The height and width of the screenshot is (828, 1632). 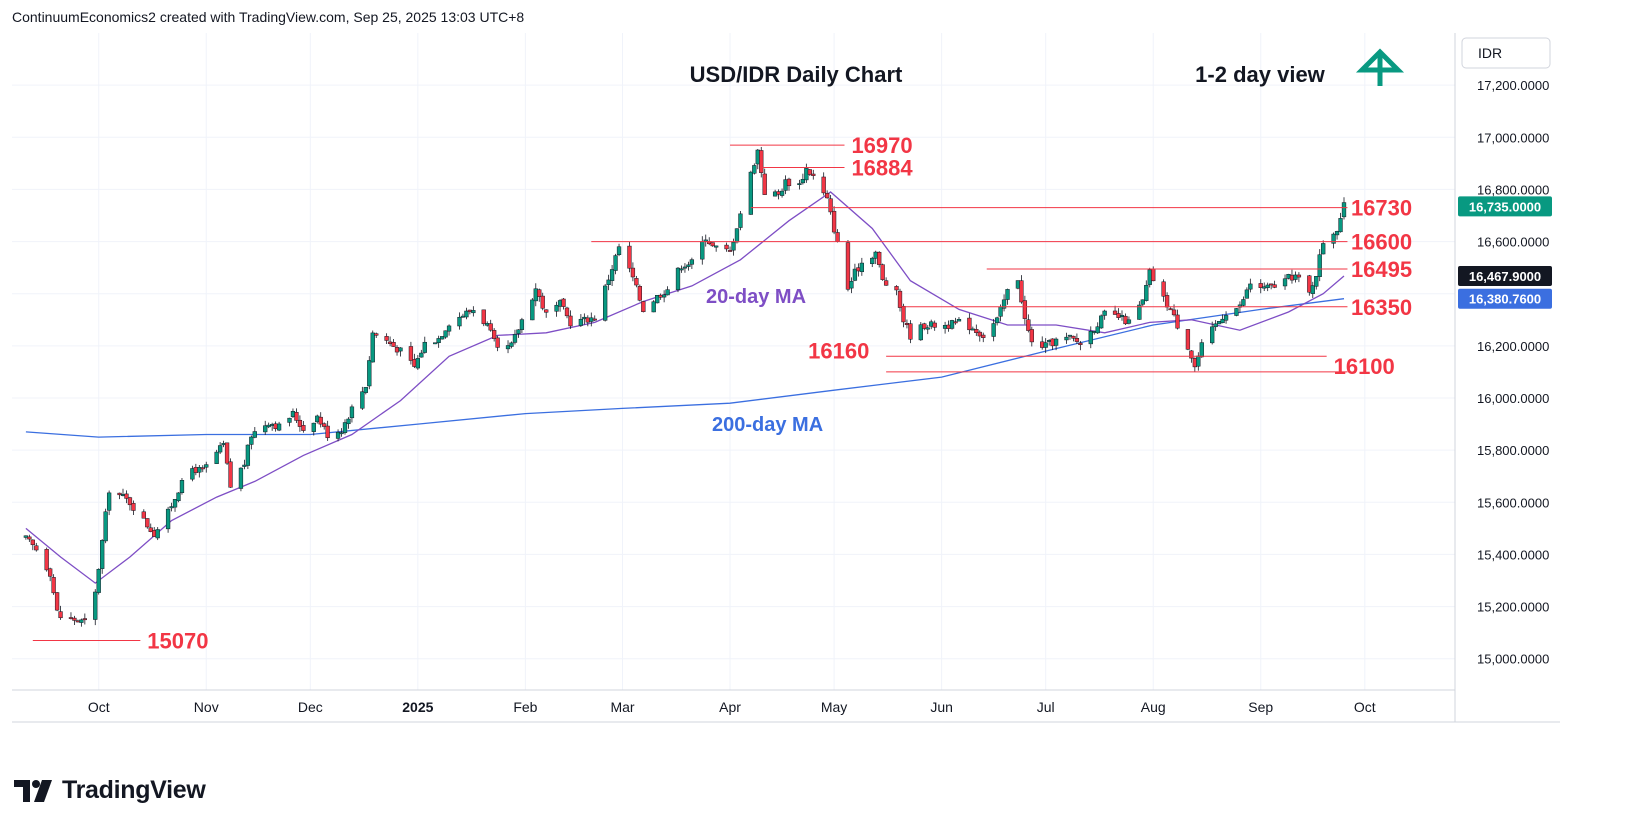 What do you see at coordinates (941, 707) in the screenshot?
I see `x-tick-label: Jun` at bounding box center [941, 707].